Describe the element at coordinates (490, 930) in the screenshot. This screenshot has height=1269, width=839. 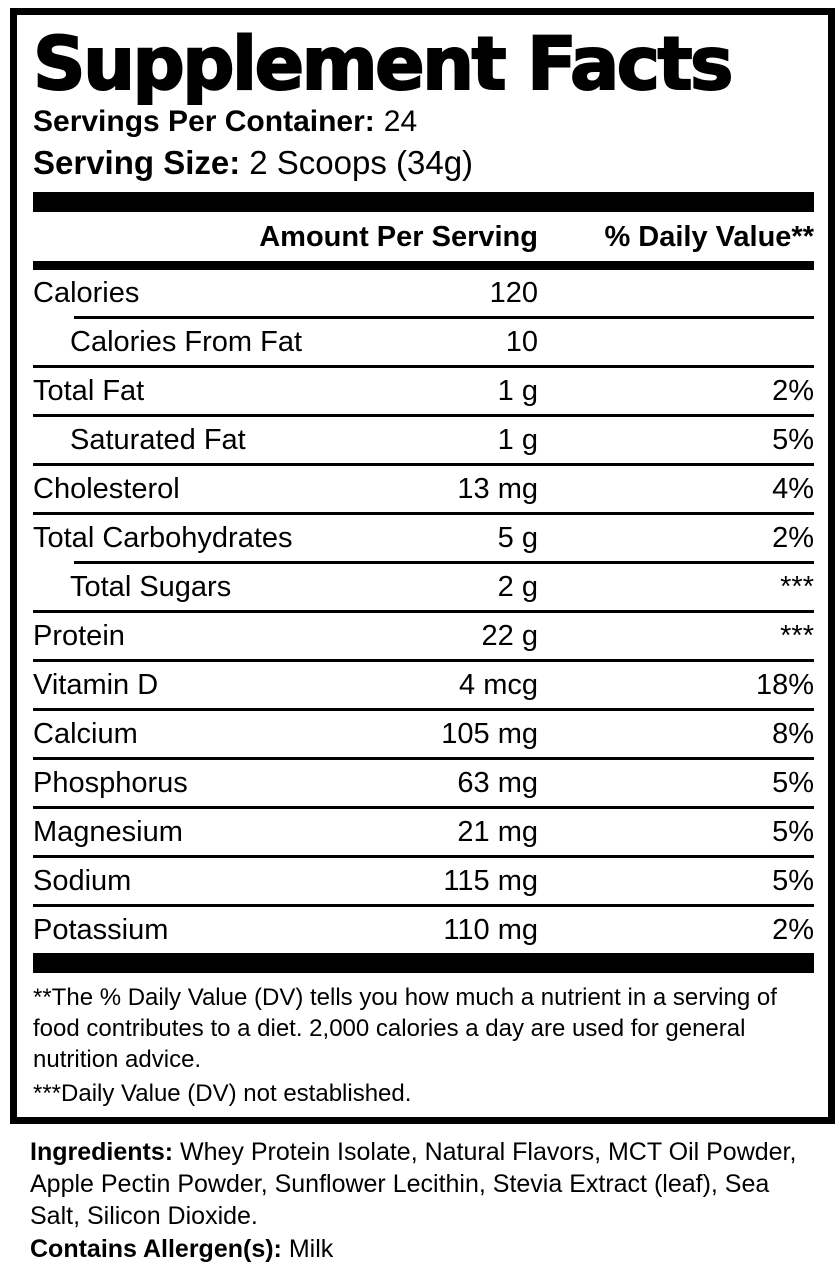
I see `nutrient-amount: 110 mg` at that location.